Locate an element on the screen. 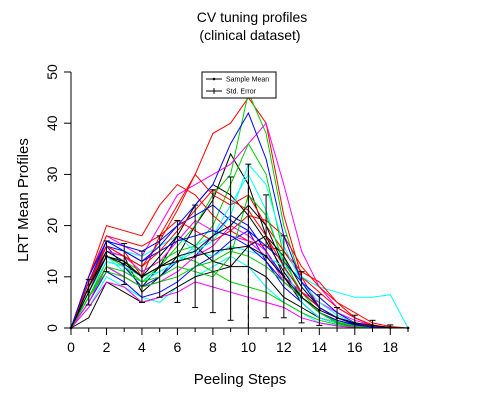  y-axis-label: LRT Mean Profiles is located at coordinates (23, 200).